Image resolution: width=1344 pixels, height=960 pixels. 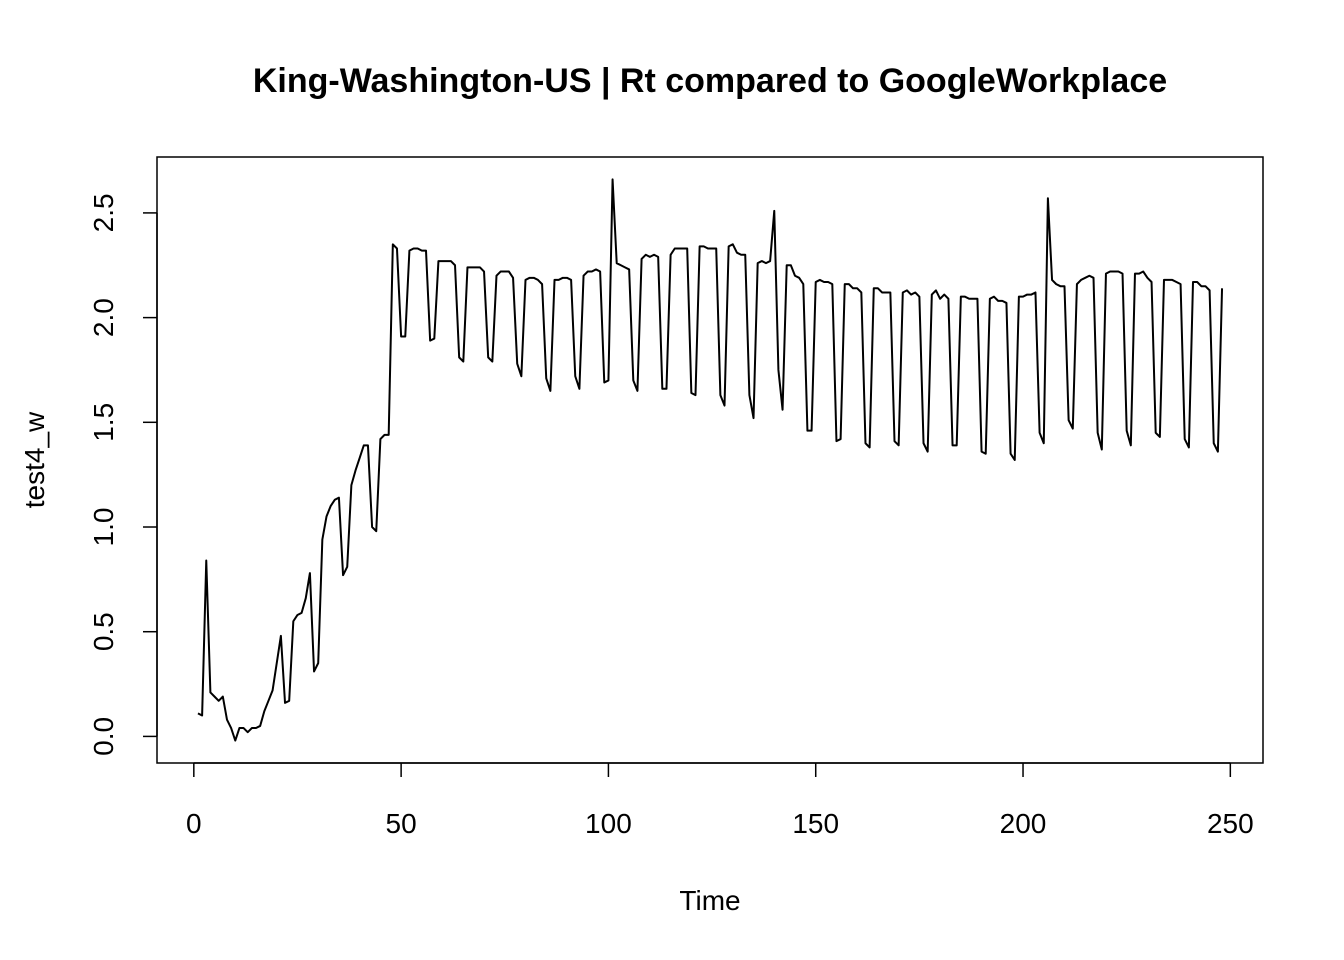 I want to click on x-axis-label: Time, so click(x=709, y=900).